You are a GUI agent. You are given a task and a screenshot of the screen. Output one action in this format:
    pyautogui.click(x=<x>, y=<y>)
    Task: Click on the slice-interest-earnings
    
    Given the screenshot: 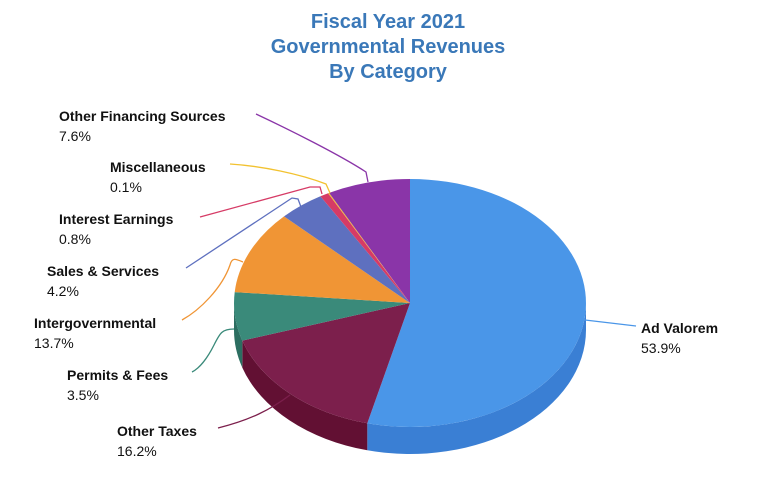 What is the action you would take?
    pyautogui.click(x=365, y=248)
    